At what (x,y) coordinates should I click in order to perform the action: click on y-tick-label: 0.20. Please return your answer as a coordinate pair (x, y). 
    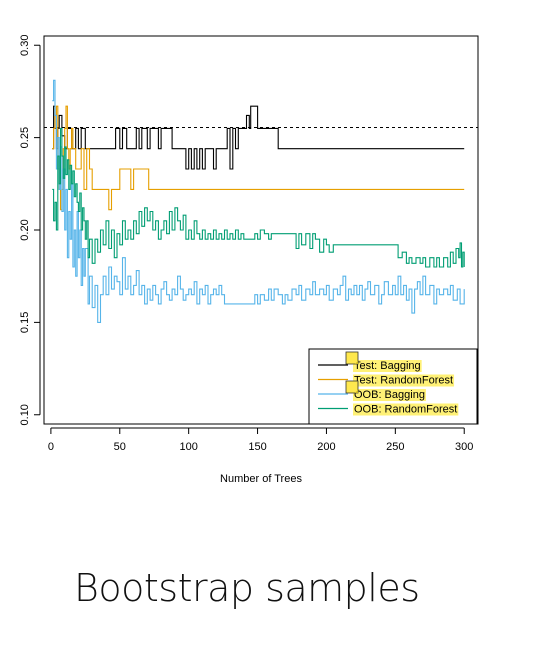
    Looking at the image, I should click on (25, 229).